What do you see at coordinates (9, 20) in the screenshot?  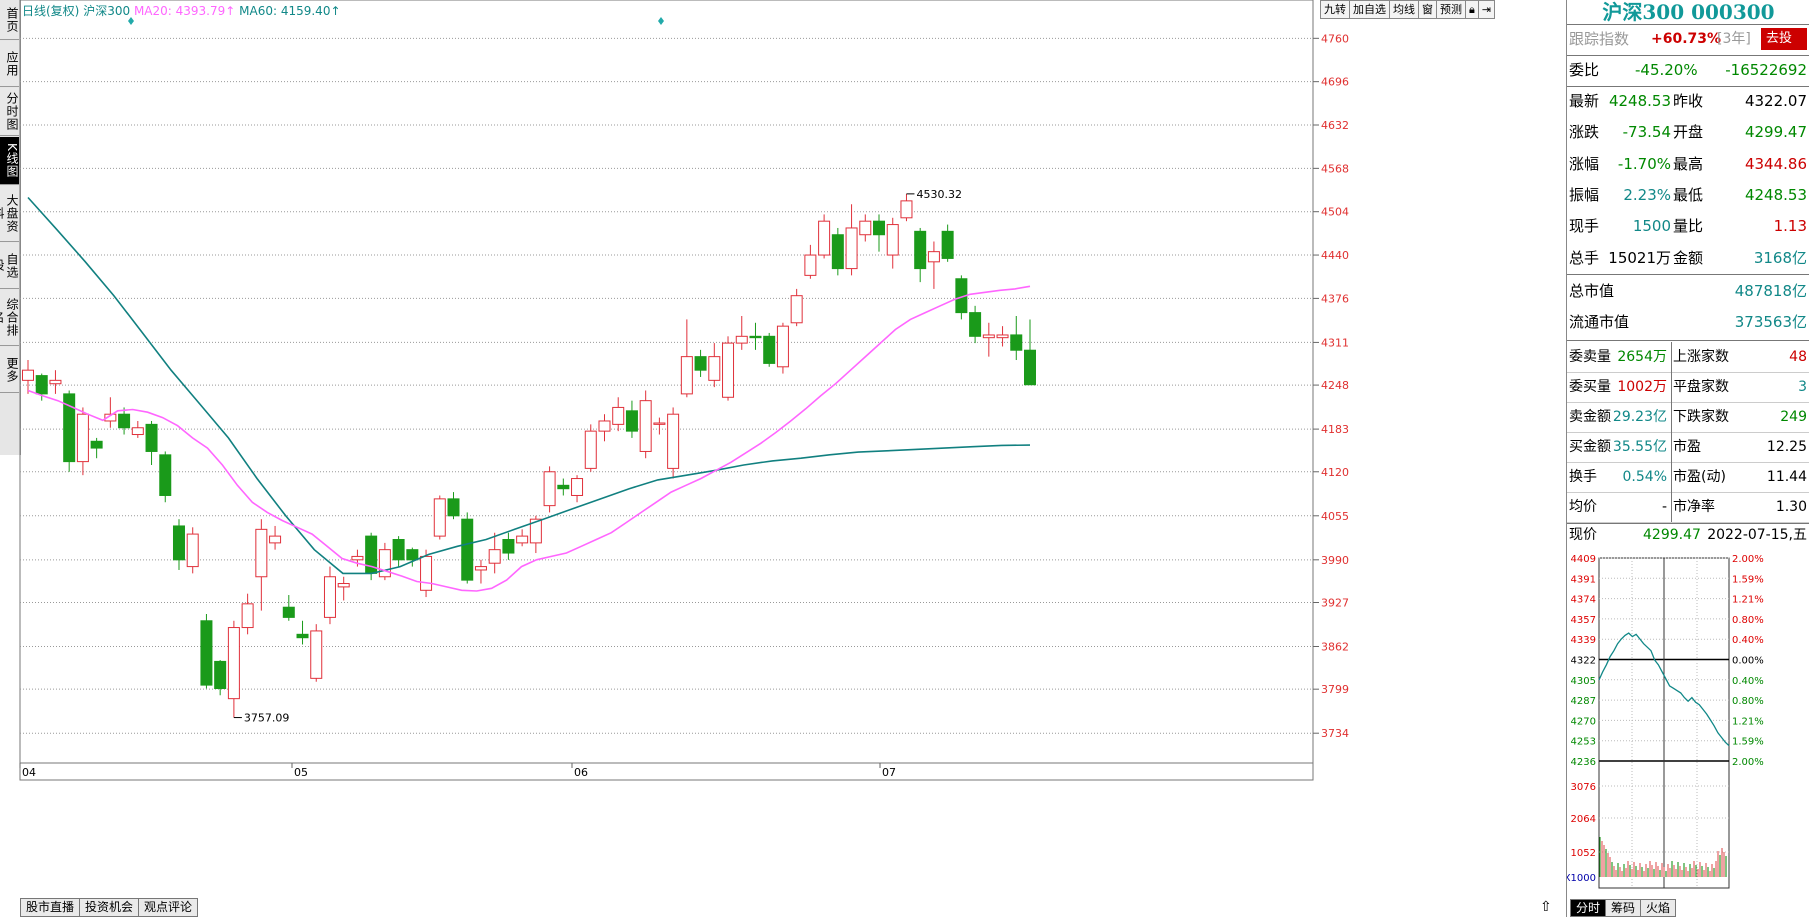 I see `sidebar-item-home: 首页` at bounding box center [9, 20].